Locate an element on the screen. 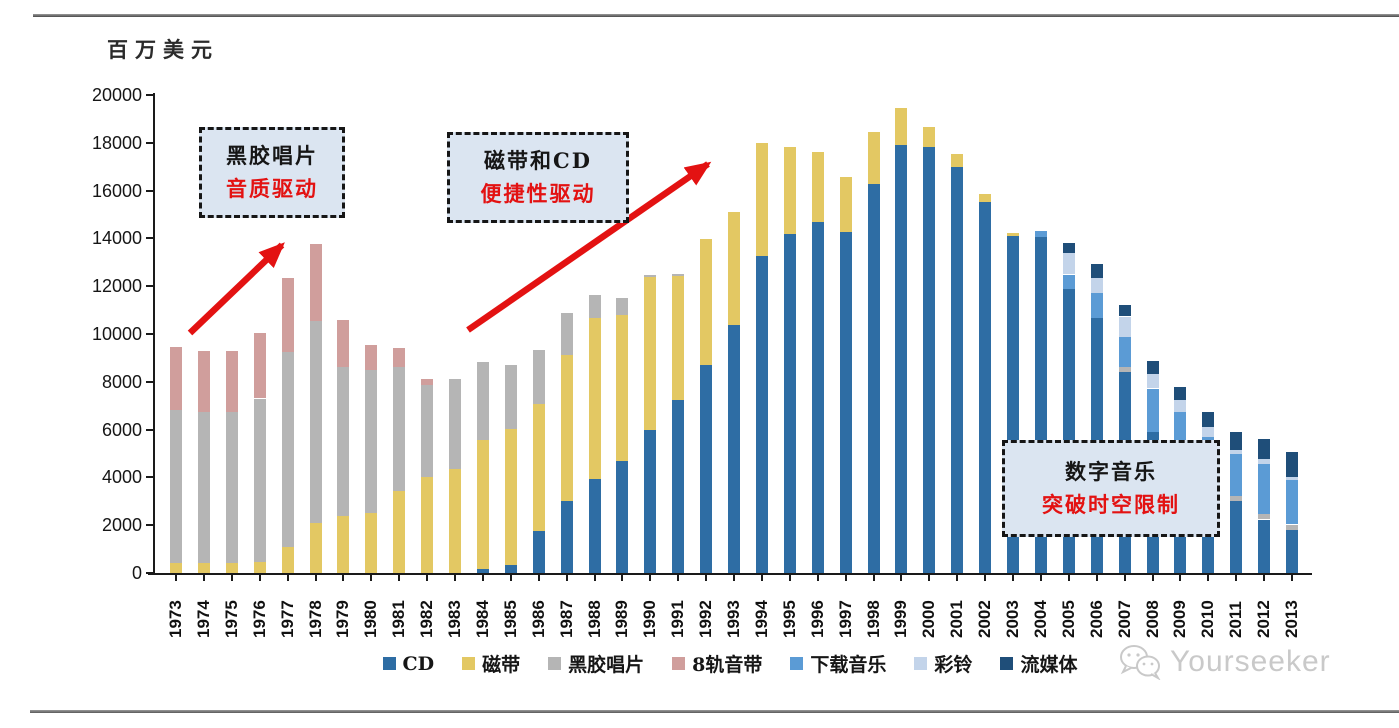  x-axis-label-1975: 1975 is located at coordinates (231, 619).